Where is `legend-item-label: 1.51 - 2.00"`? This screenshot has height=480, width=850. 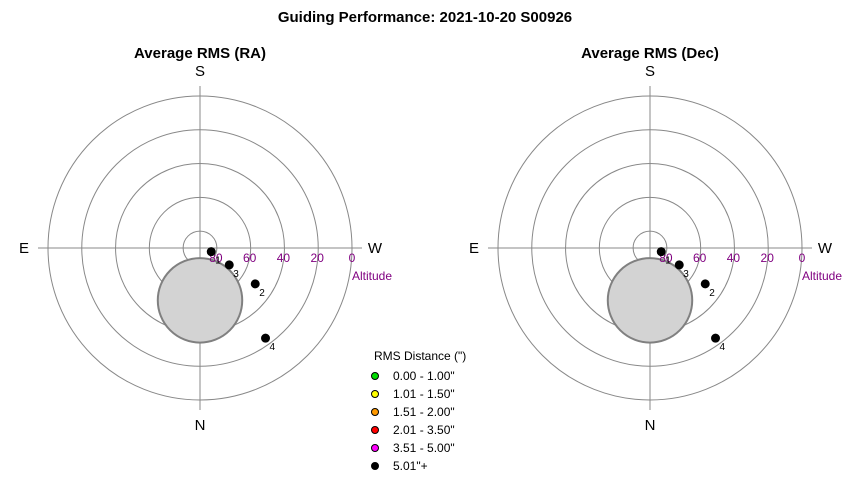
legend-item-label: 1.51 - 2.00" is located at coordinates (424, 412).